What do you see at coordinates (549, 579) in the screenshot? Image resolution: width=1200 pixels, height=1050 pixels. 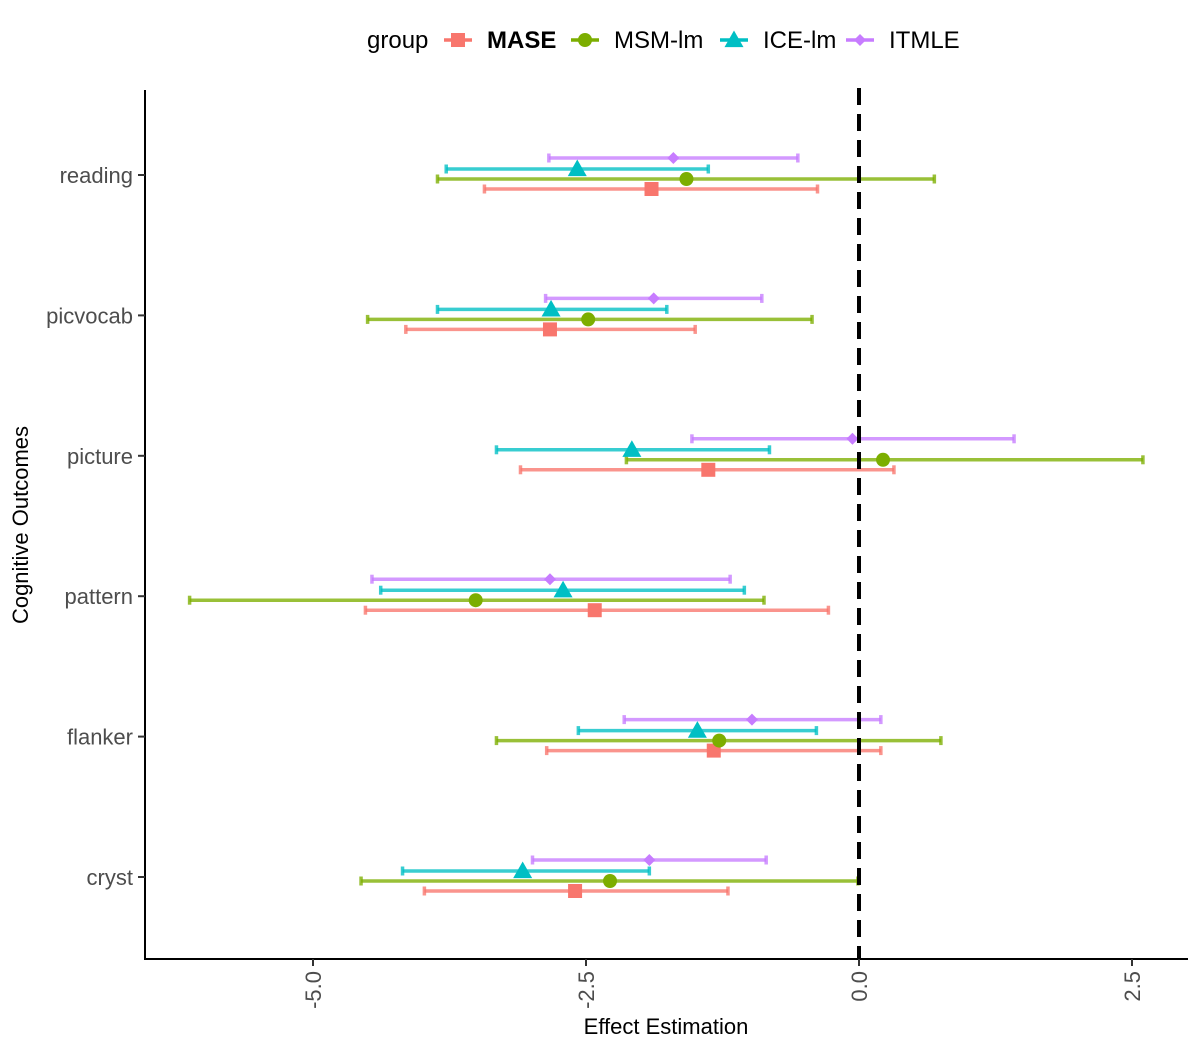 I see `point-itmle-pattern` at bounding box center [549, 579].